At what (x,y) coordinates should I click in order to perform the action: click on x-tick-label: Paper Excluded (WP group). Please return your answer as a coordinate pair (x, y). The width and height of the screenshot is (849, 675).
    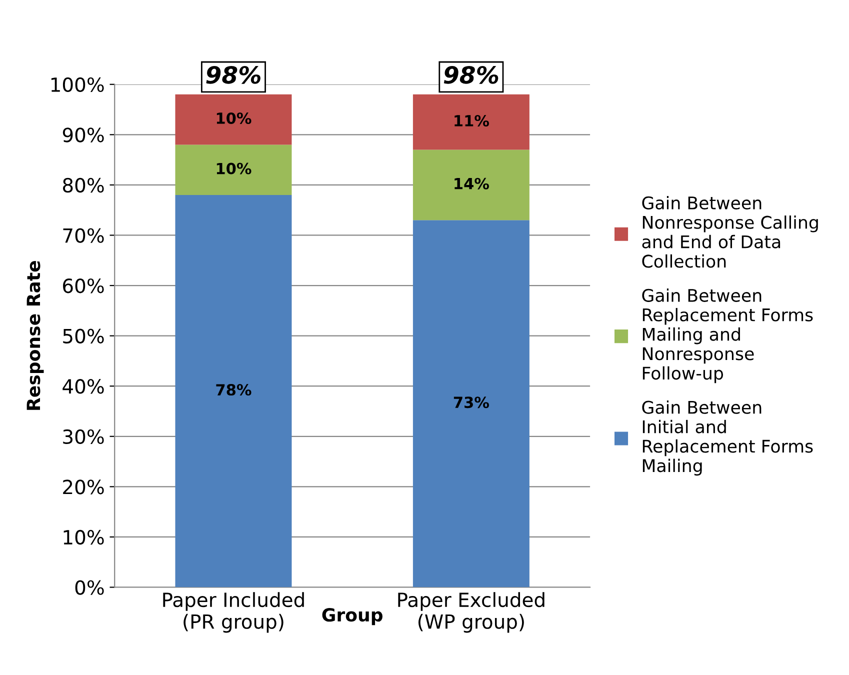
    Looking at the image, I should click on (471, 612).